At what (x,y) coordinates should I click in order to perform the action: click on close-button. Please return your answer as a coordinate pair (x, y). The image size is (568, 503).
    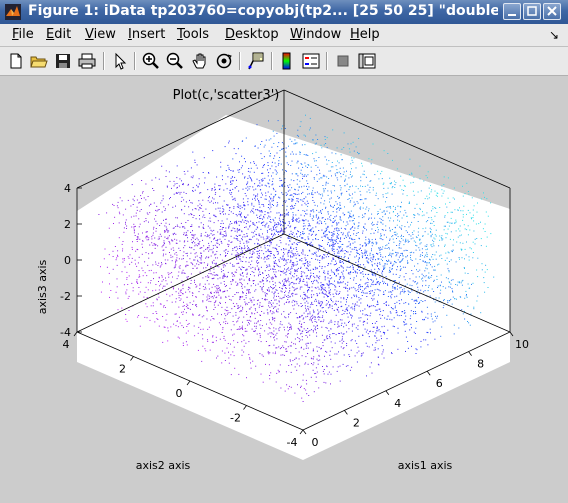
    Looking at the image, I should click on (552, 11).